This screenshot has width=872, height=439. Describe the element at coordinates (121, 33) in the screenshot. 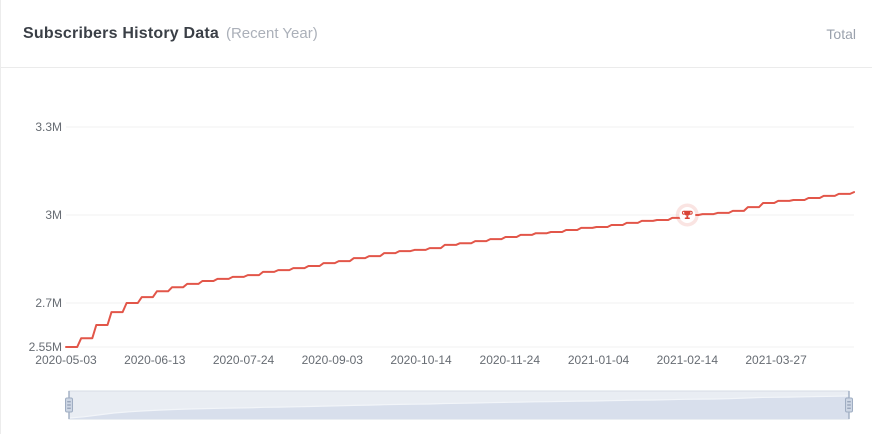

I see `page-title: Subscribers History Data` at that location.